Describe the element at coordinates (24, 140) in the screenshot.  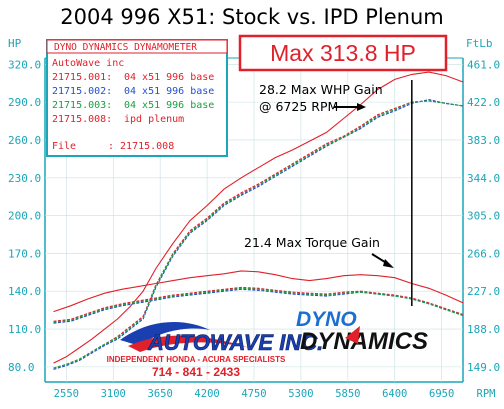
I see `left-tick-label: 260.0` at that location.